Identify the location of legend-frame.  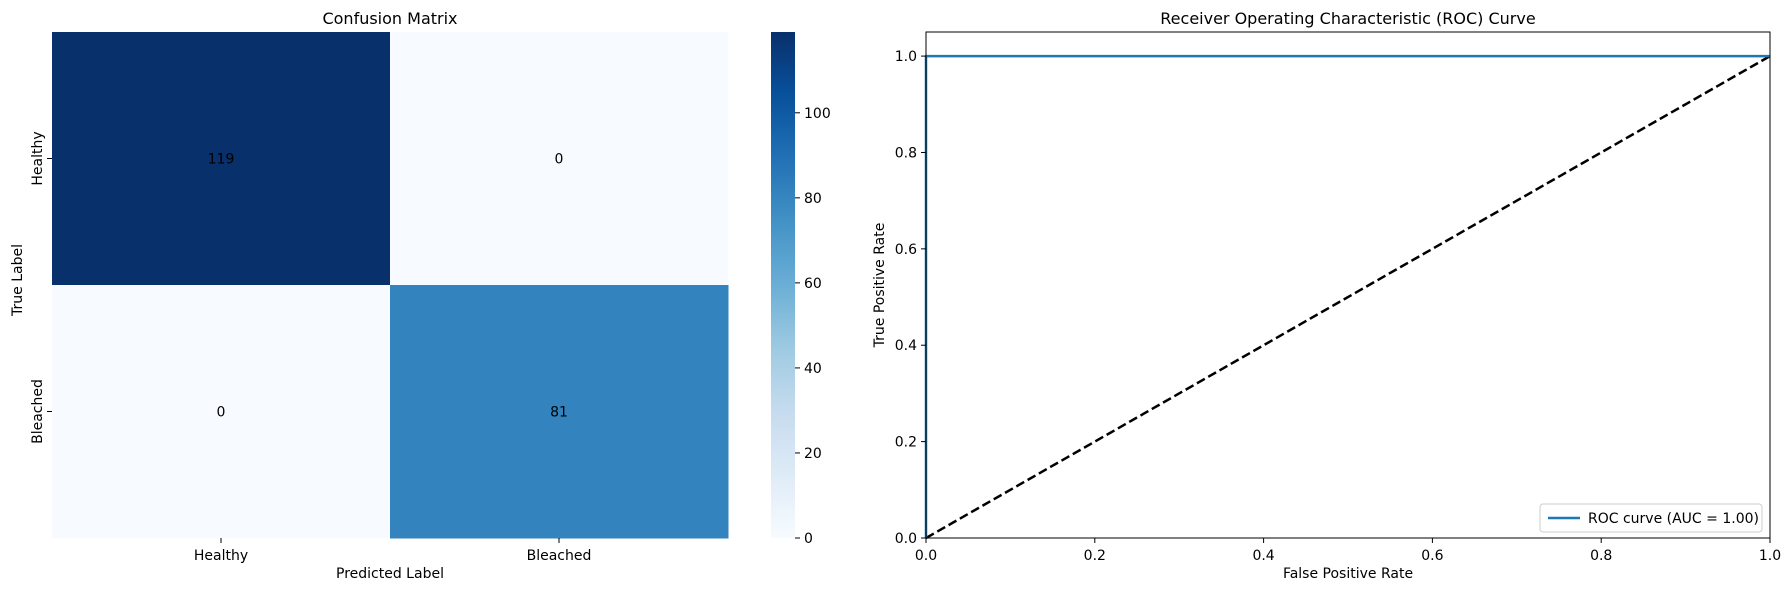
(1651, 518).